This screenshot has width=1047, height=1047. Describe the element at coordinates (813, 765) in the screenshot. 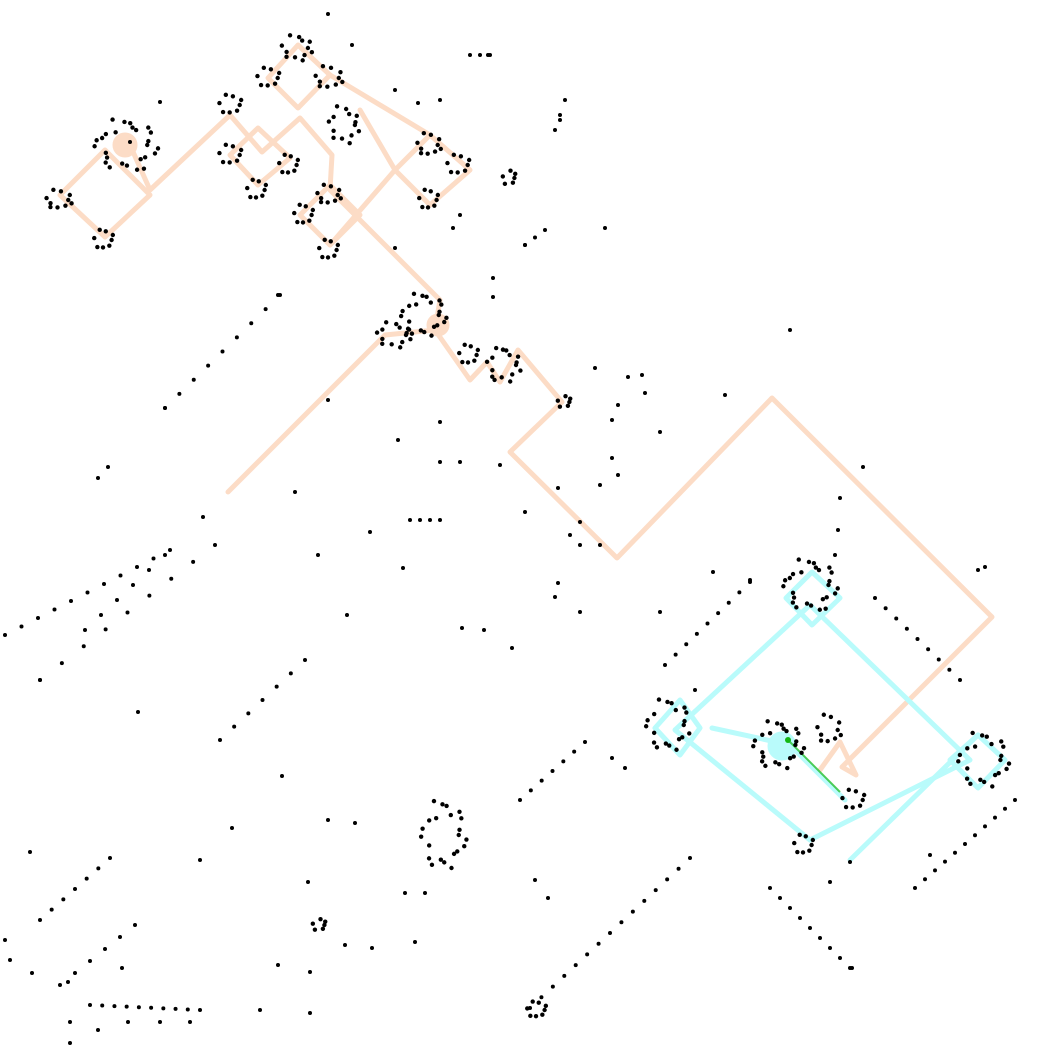

I see `green-marker` at that location.